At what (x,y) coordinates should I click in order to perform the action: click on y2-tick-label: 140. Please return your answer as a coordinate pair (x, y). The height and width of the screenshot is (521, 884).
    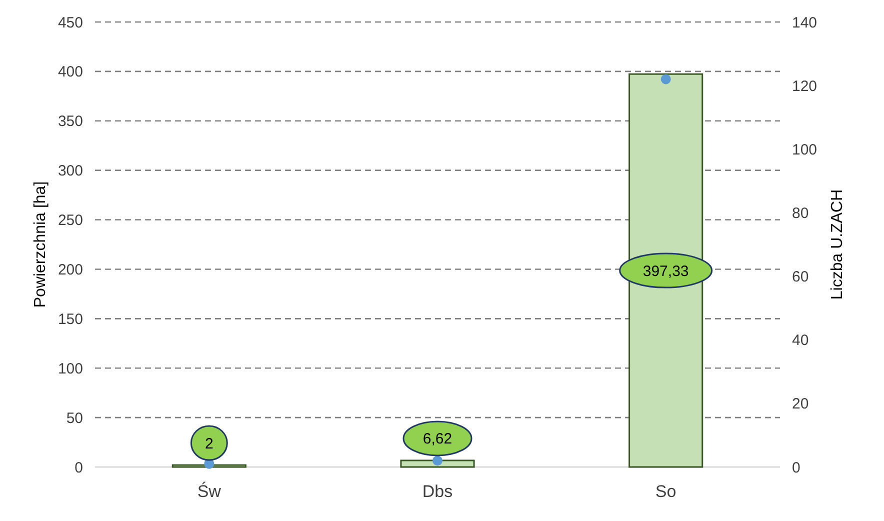
    Looking at the image, I should click on (805, 23).